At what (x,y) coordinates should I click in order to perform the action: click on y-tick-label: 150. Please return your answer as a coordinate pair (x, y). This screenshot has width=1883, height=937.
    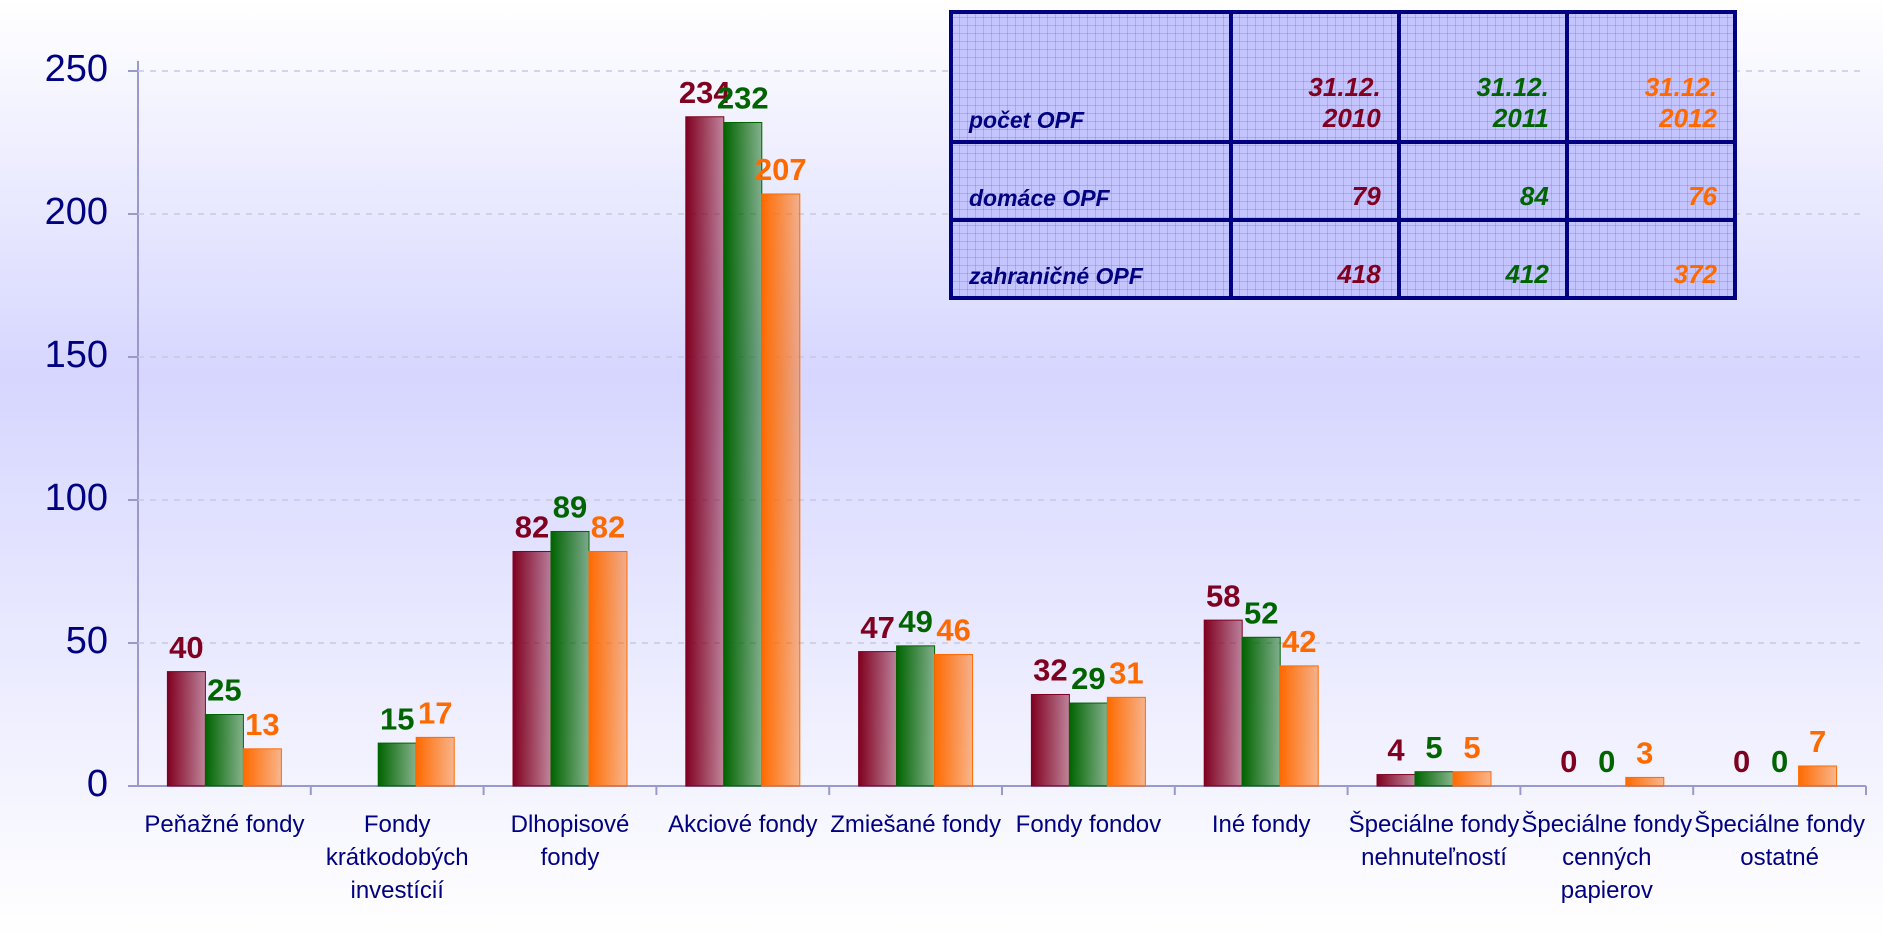
    Looking at the image, I should click on (76, 355).